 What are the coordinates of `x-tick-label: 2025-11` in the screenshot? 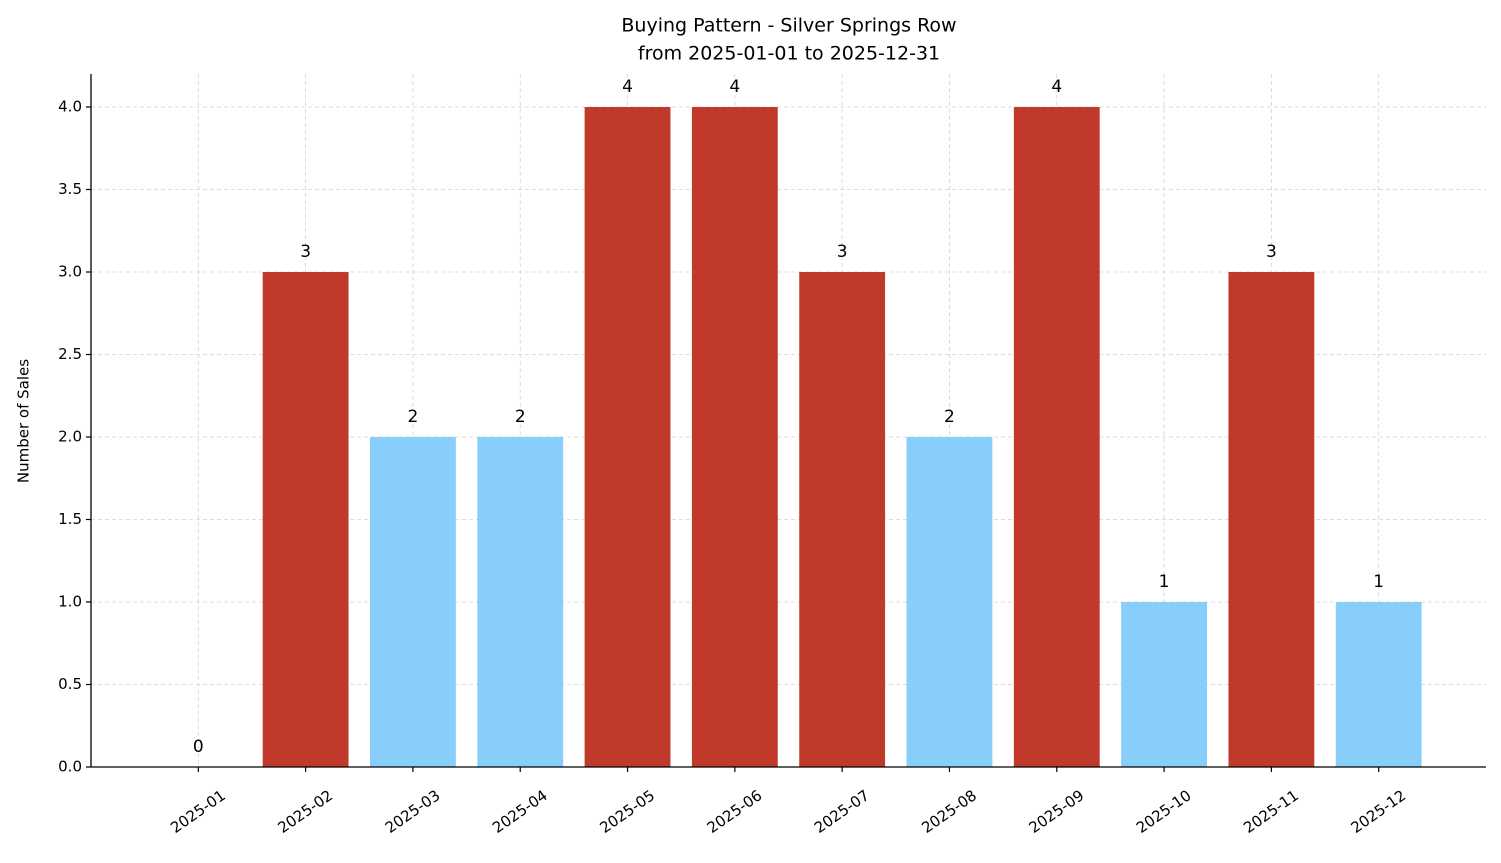 It's located at (1271, 811).